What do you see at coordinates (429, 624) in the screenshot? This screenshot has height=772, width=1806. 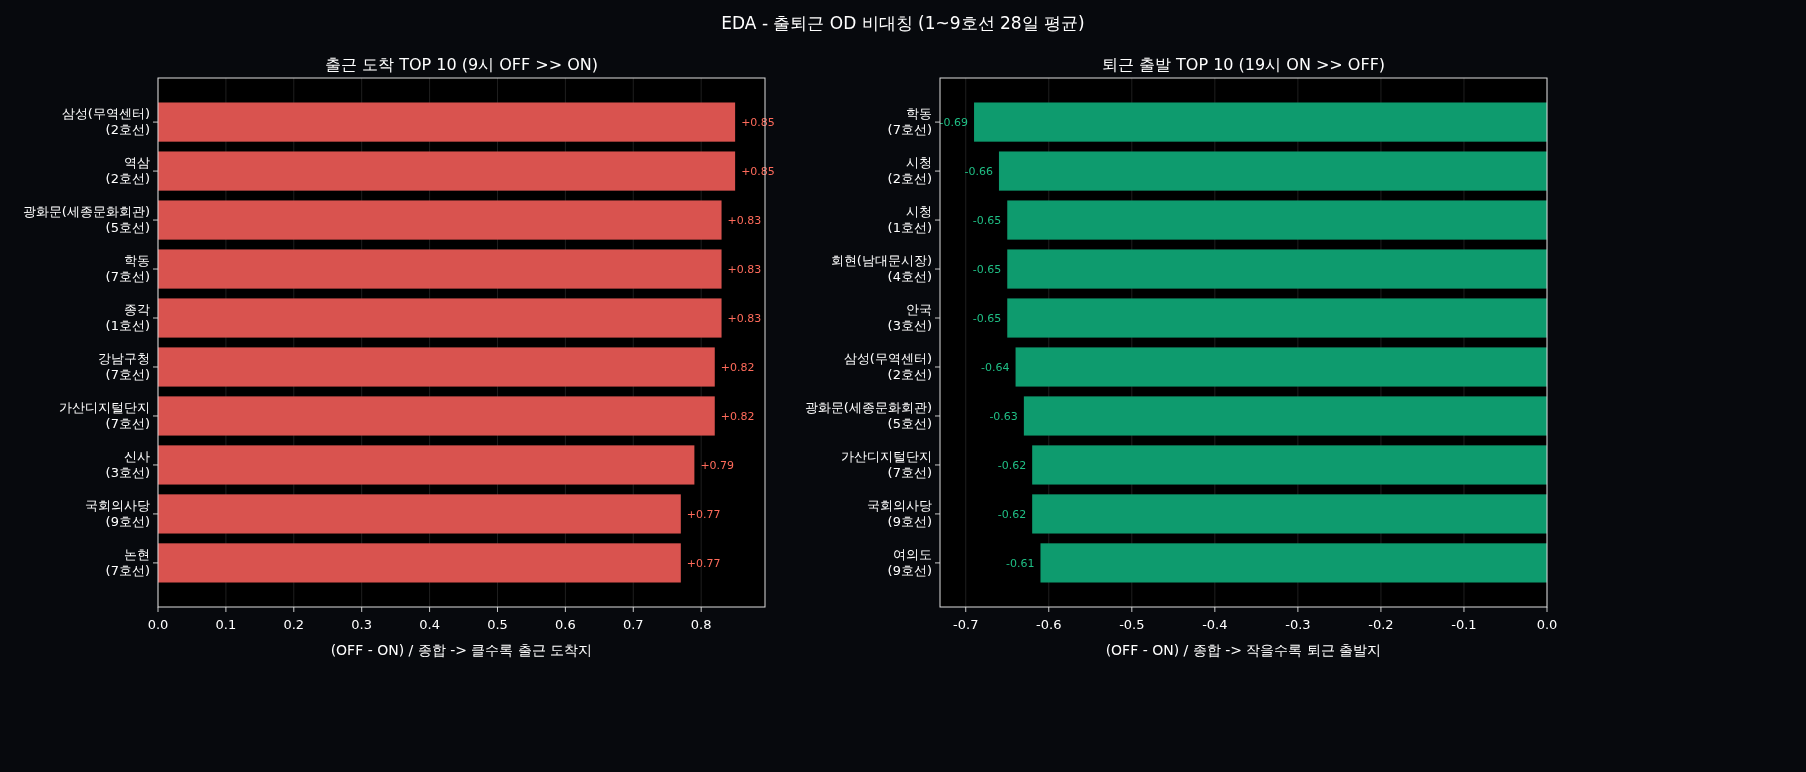 I see `x-tick-label: 0.4` at bounding box center [429, 624].